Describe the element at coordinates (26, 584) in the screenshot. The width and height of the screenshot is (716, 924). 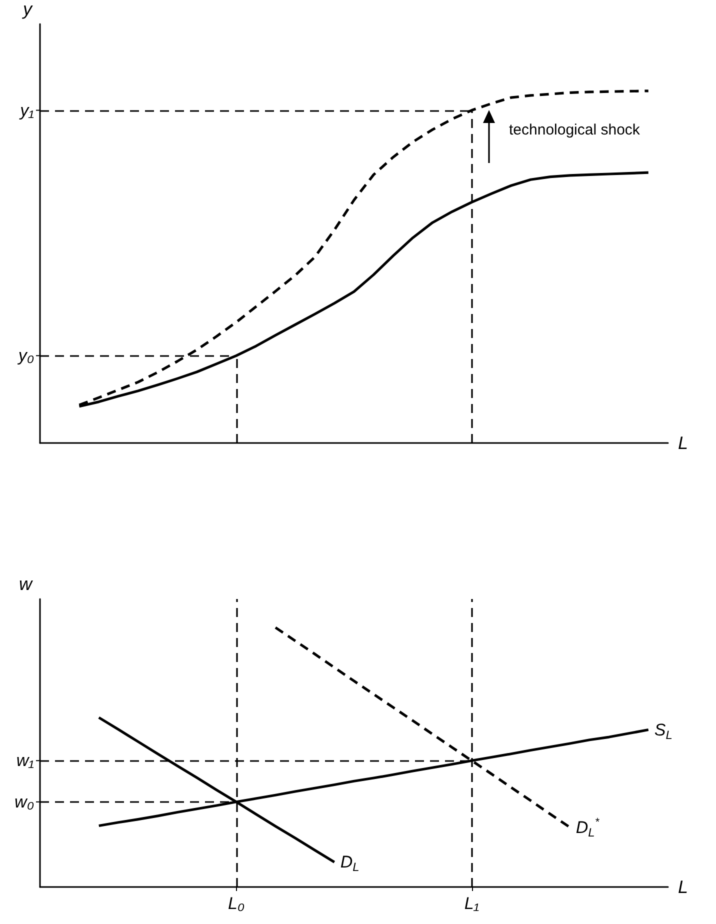
I see `y-axis-title: w` at that location.